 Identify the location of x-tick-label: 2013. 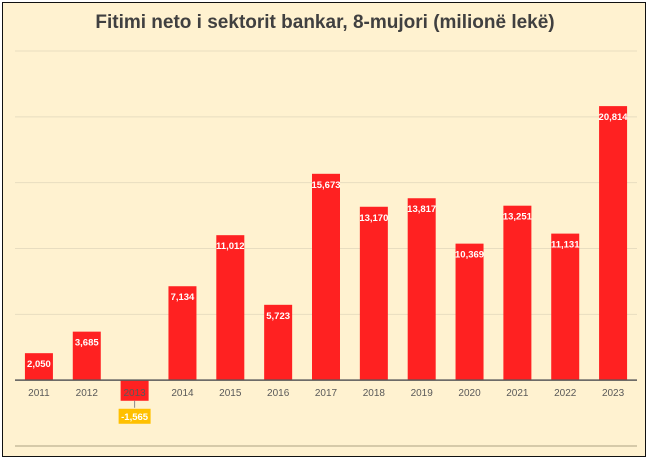
(134, 393).